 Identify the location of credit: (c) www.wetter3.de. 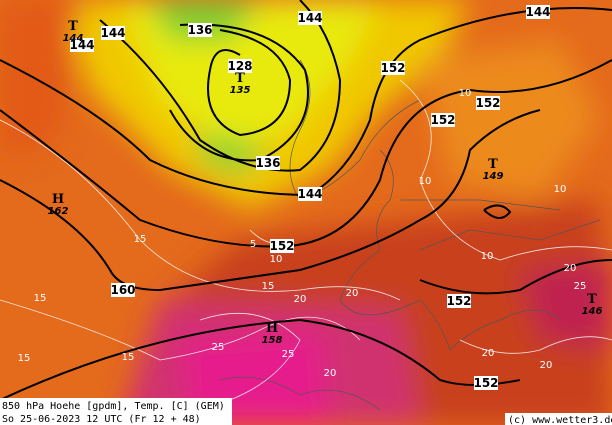
(560, 420).